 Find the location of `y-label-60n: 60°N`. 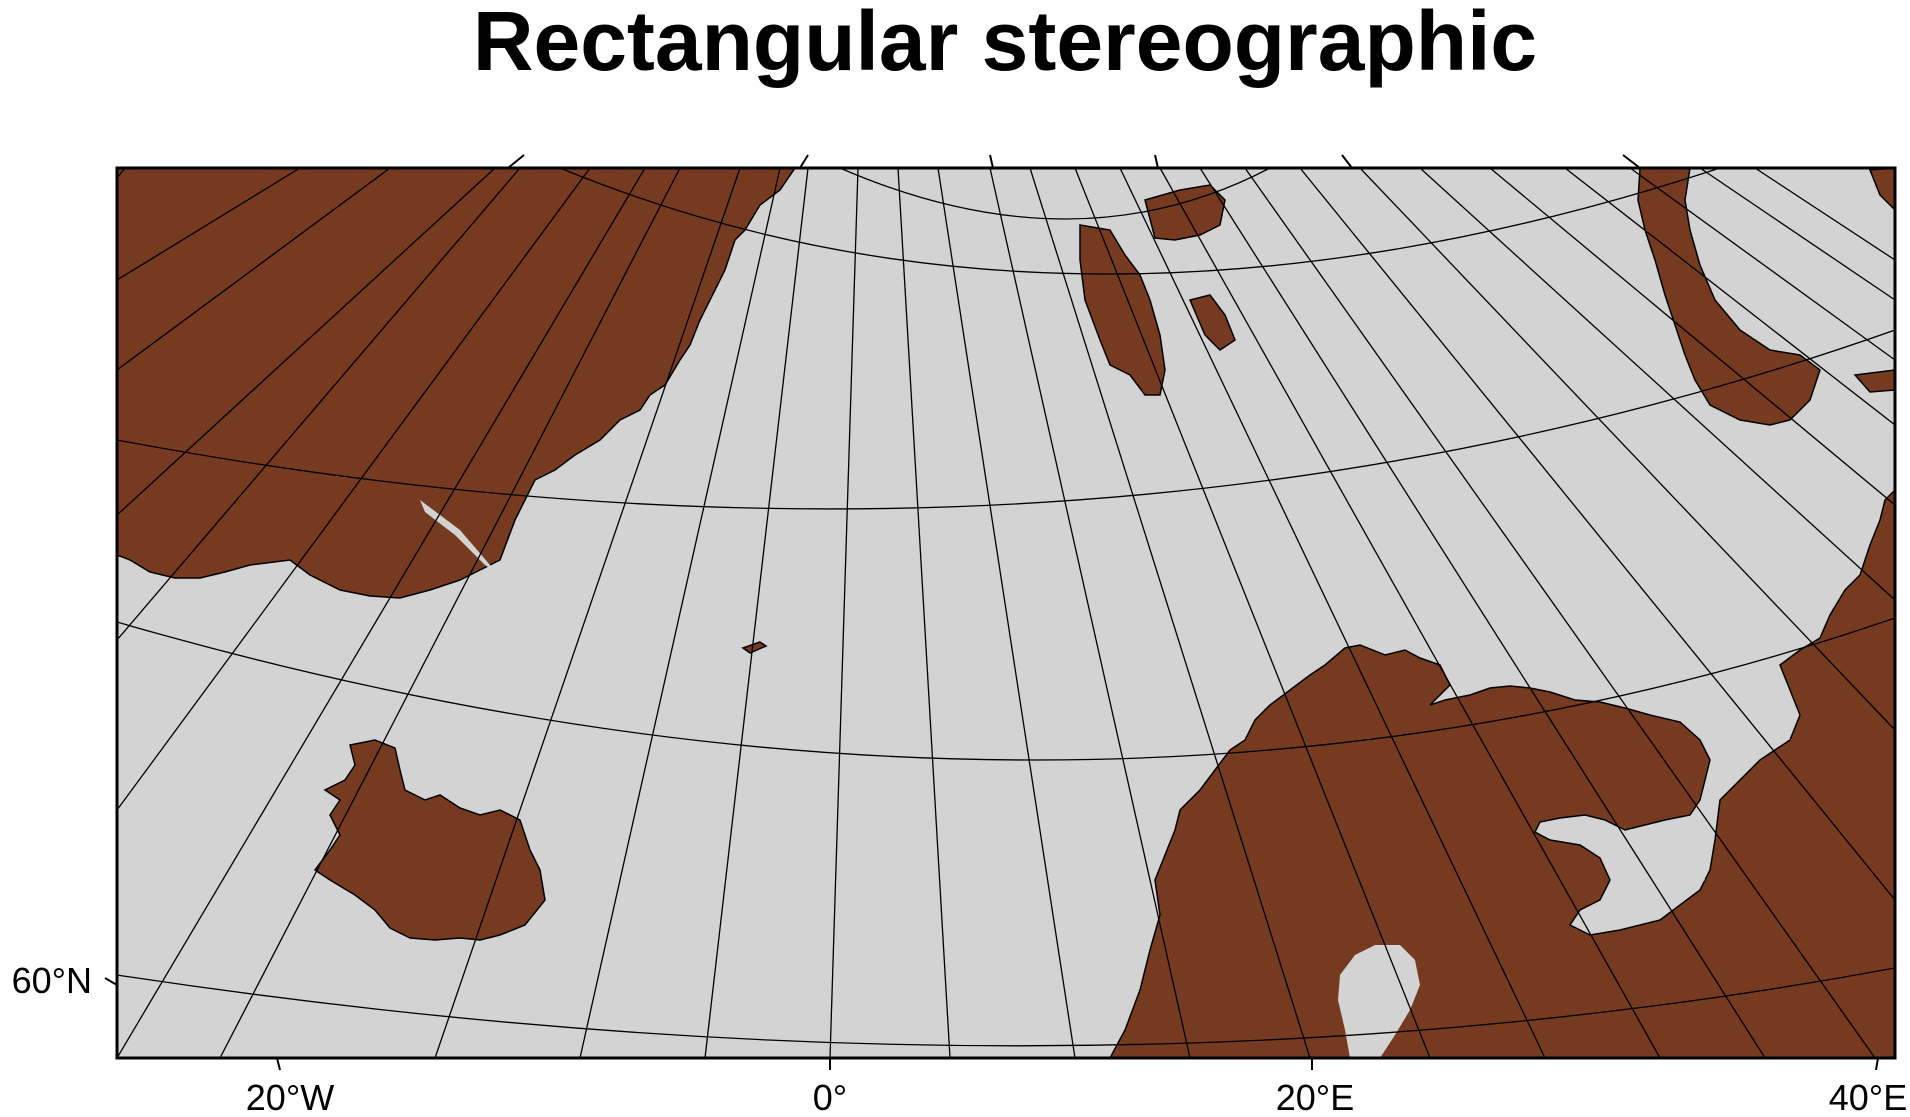

y-label-60n: 60°N is located at coordinates (52, 980).